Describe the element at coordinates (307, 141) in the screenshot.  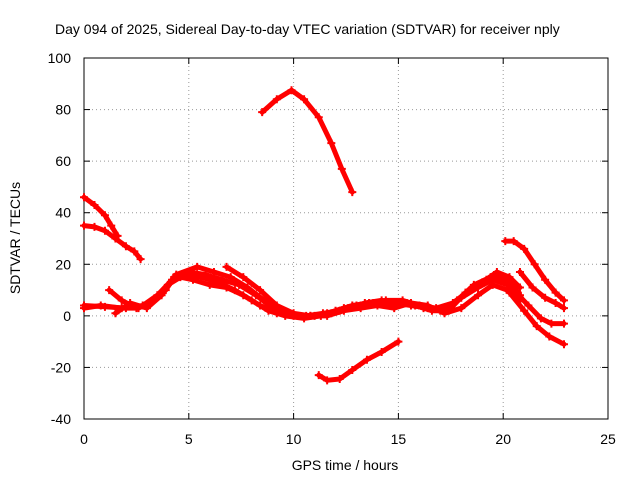
I see `series-line-arc-high` at that location.